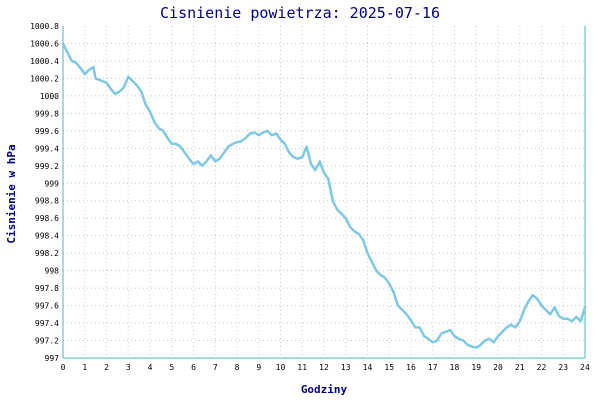 This screenshot has height=400, width=600. What do you see at coordinates (47, 253) in the screenshot?
I see `y-tick-label: 998.2` at bounding box center [47, 253].